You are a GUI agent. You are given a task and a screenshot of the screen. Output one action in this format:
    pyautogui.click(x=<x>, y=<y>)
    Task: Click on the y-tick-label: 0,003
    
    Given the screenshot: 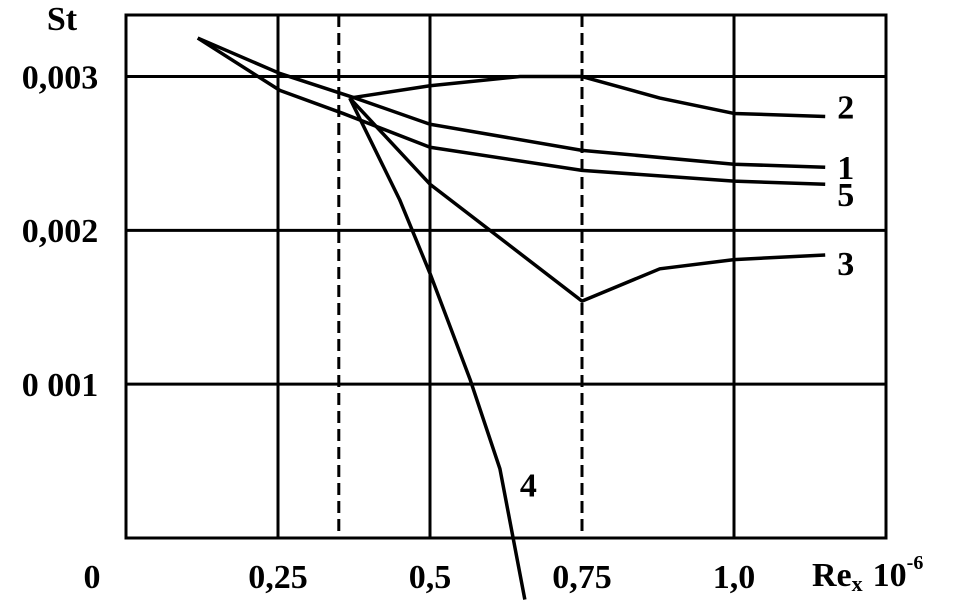 What is the action you would take?
    pyautogui.click(x=60, y=77)
    